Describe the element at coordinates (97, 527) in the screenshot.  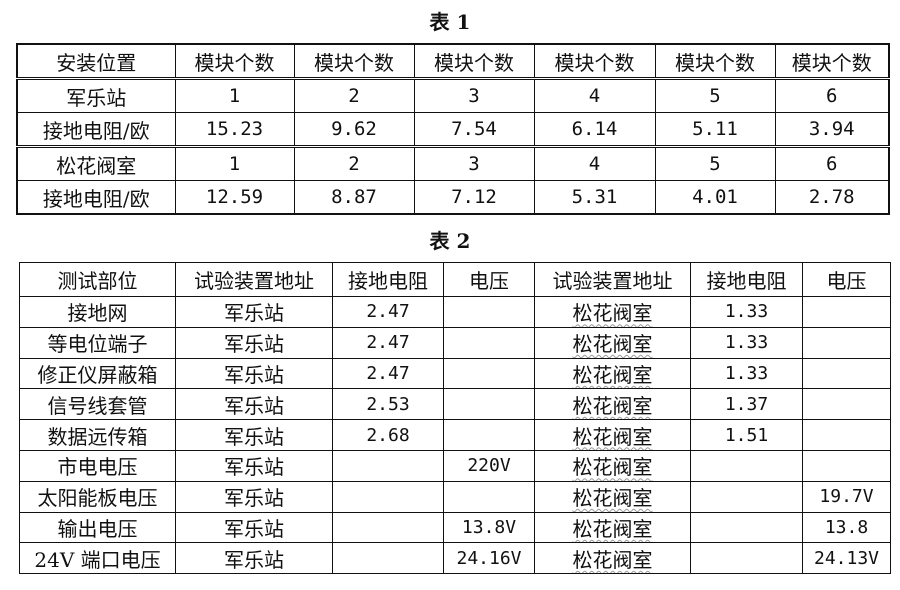
I see `table-cell: 输出电压` at that location.